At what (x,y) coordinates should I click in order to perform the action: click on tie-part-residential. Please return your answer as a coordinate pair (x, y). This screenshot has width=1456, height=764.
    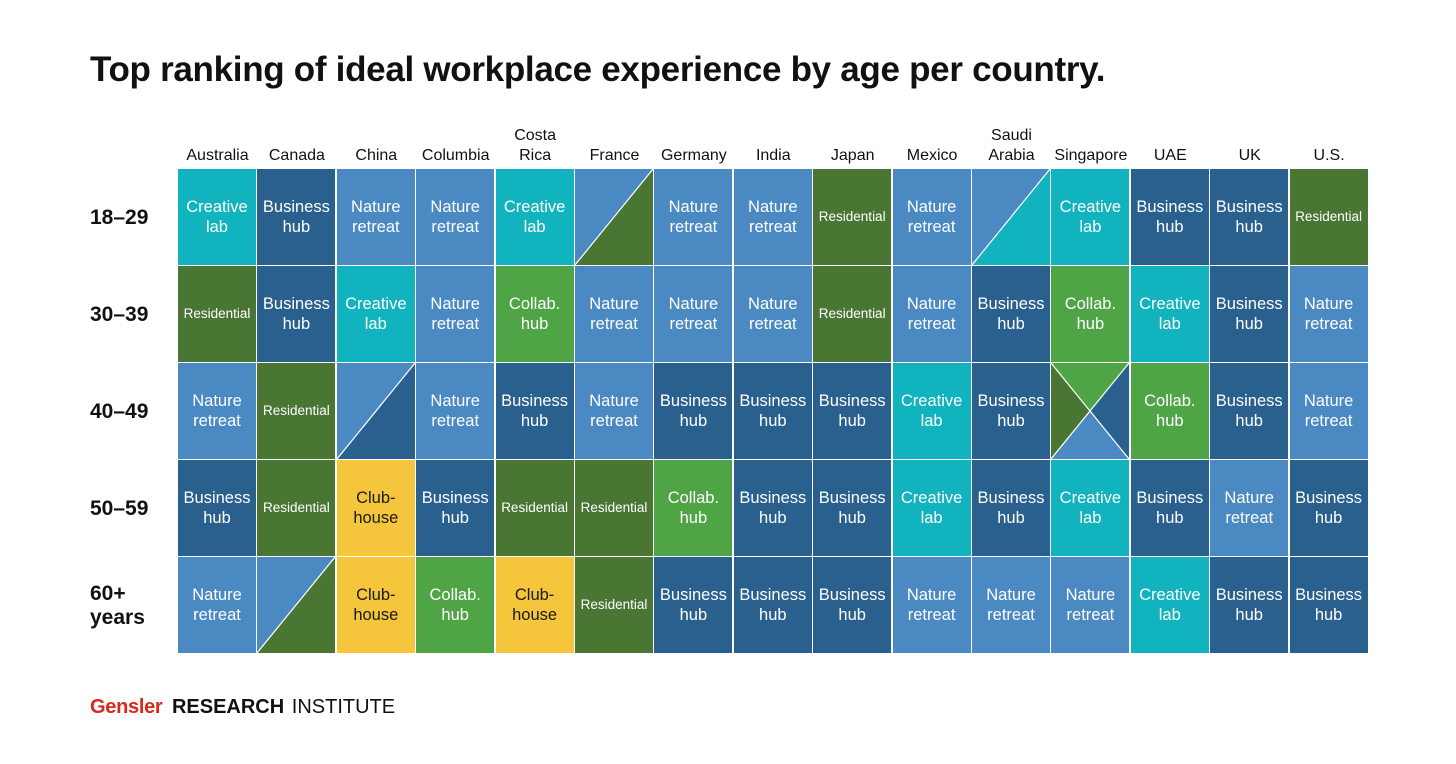
    Looking at the image, I should click on (1071, 411).